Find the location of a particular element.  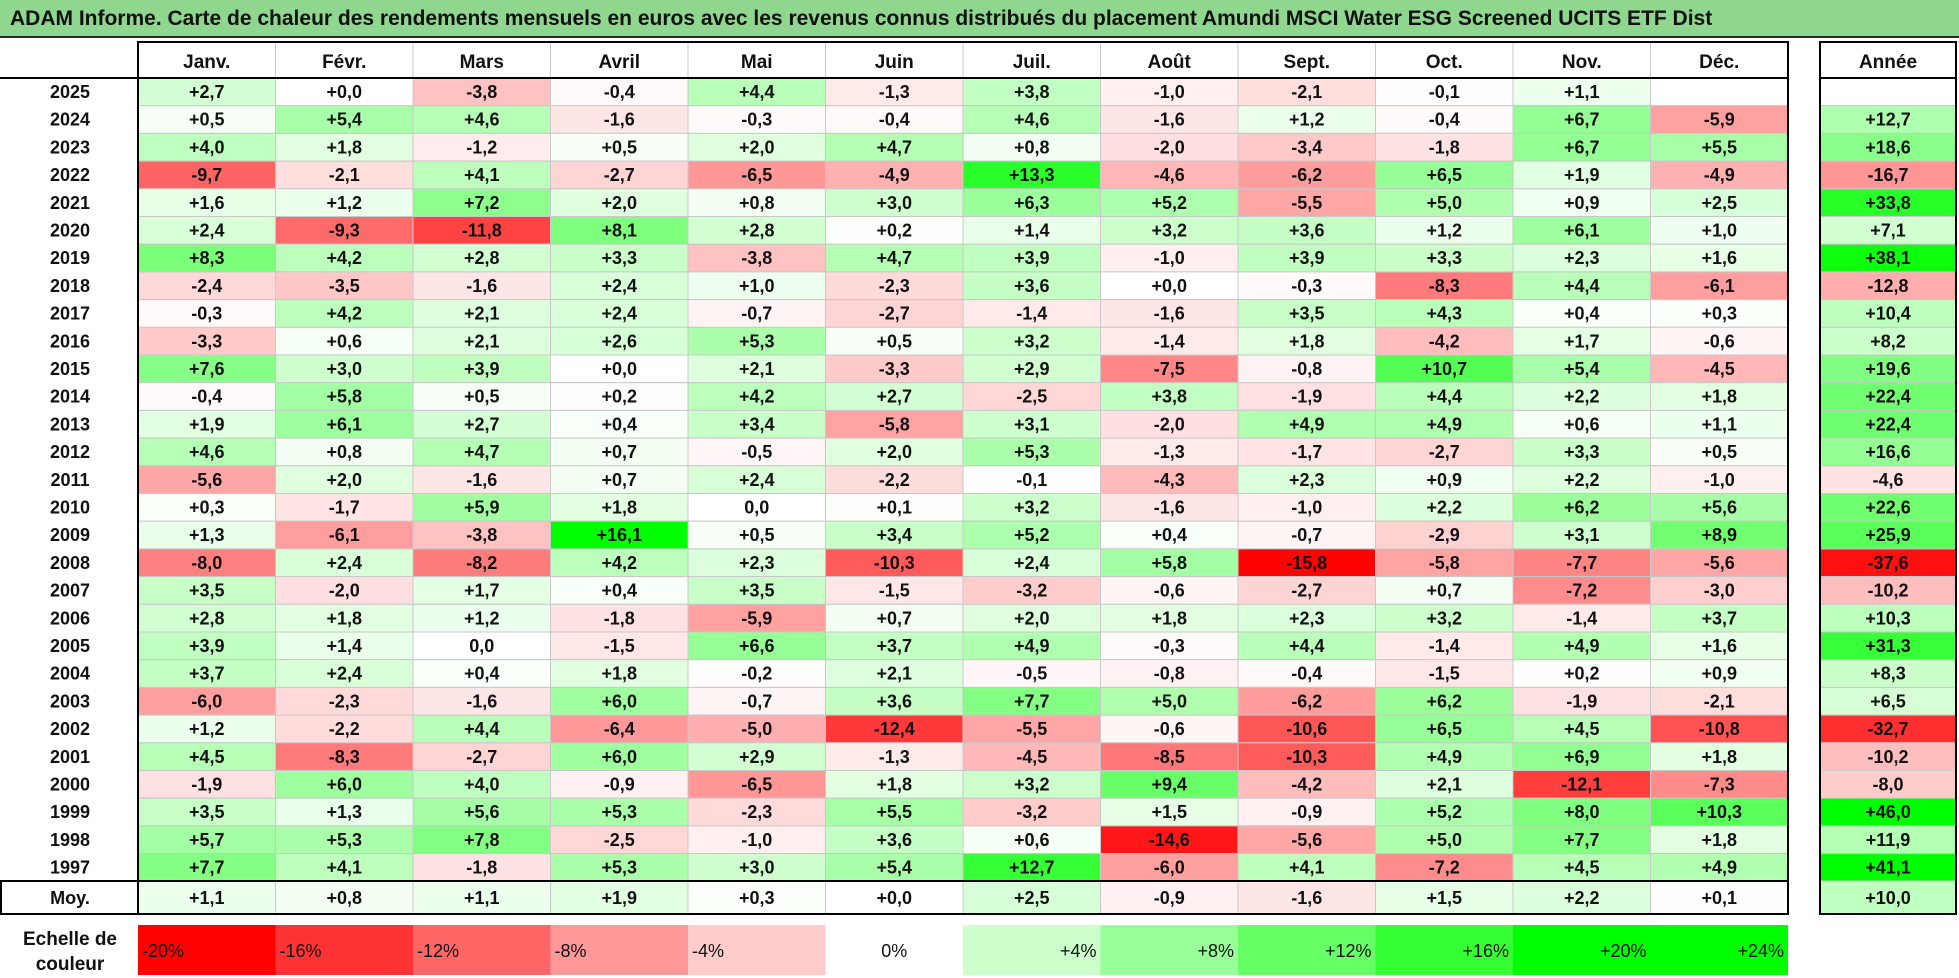

heatmap-value: -3,2 is located at coordinates (1031, 591).